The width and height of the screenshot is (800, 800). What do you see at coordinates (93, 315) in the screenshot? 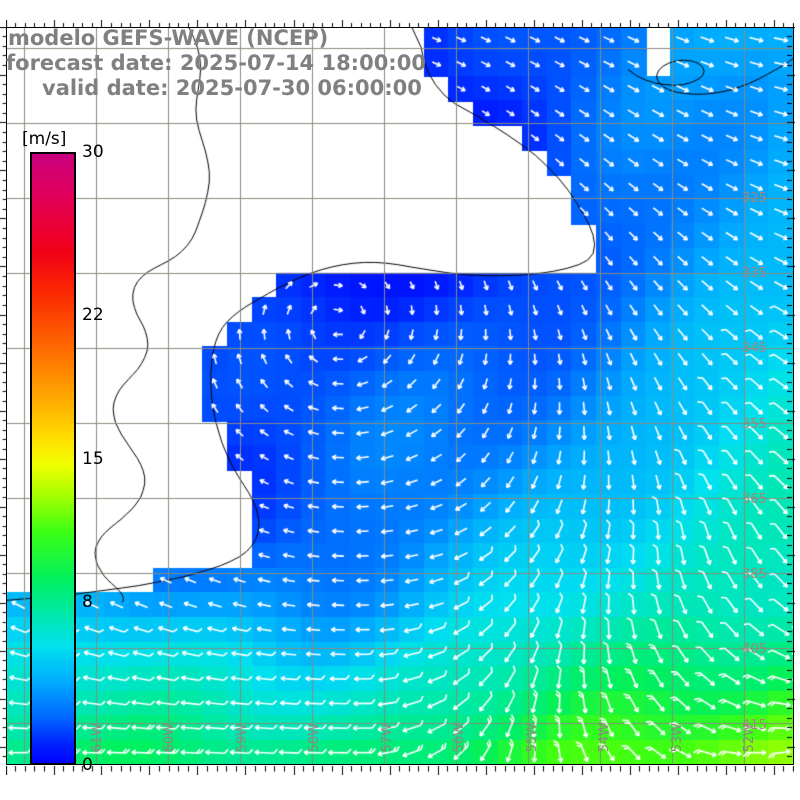
I see `colorbar-tick-label: 22` at bounding box center [93, 315].